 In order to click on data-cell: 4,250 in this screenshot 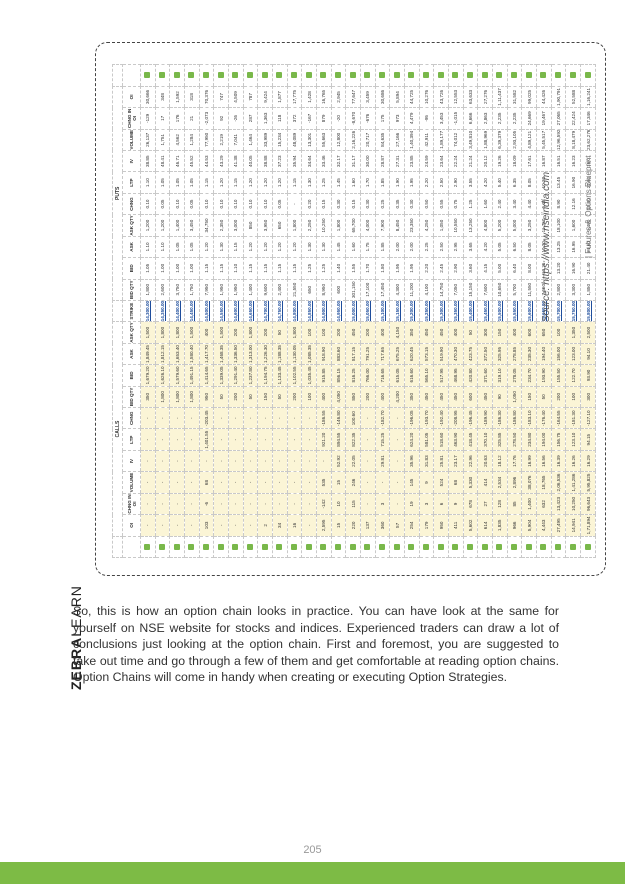, I will do `click(426, 225)`.